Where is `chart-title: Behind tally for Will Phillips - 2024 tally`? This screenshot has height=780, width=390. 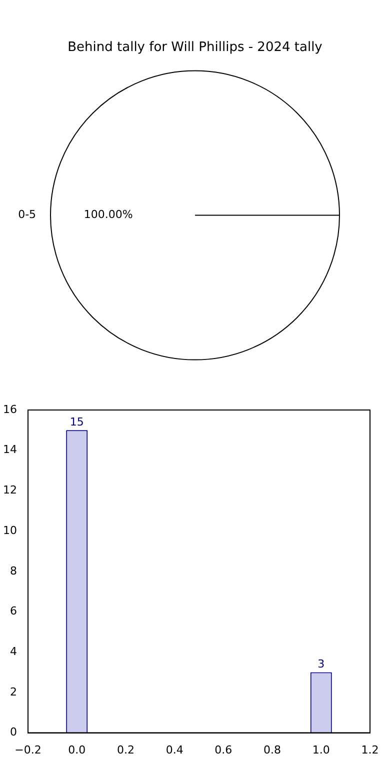
chart-title: Behind tally for Will Phillips - 2024 tally is located at coordinates (195, 48).